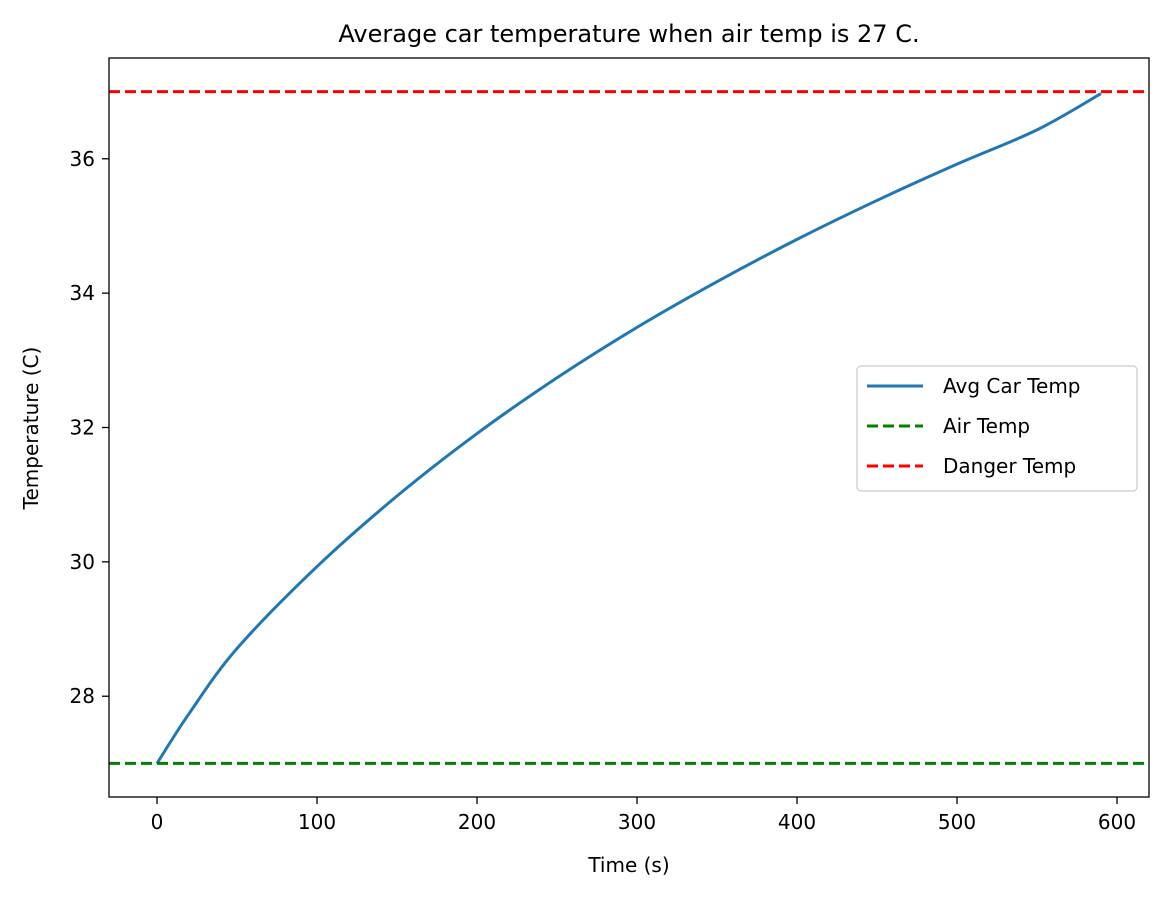  Describe the element at coordinates (31, 429) in the screenshot. I see `y-axis-title: Temperature (C)` at that location.